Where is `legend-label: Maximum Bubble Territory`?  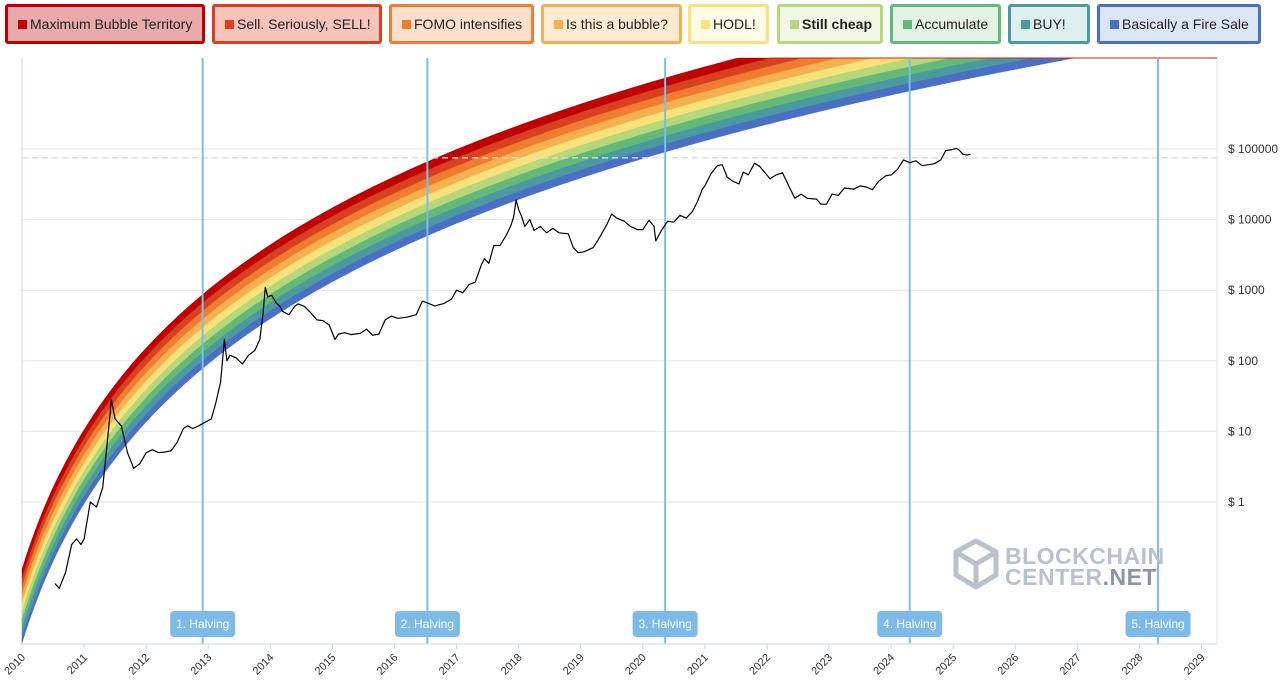
legend-label: Maximum Bubble Territory is located at coordinates (111, 24).